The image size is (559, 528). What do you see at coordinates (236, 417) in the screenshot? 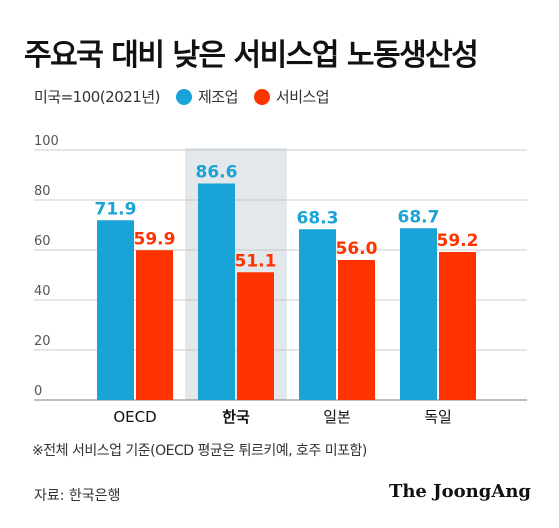
I see `category-label: 한국` at bounding box center [236, 417].